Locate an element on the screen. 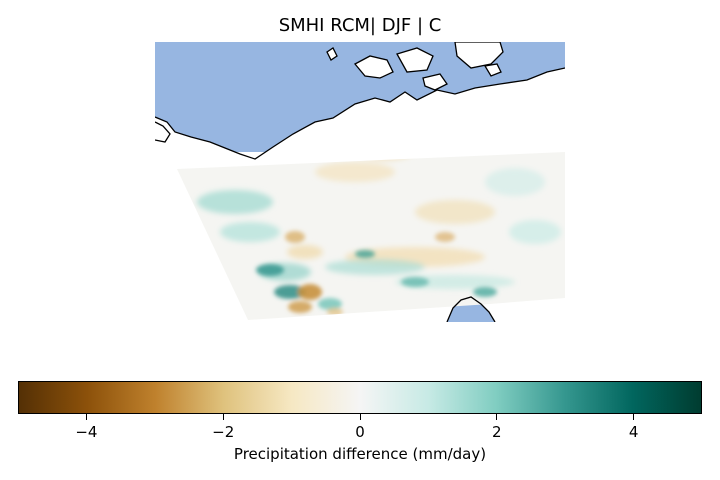 The height and width of the screenshot is (480, 720). colorbar-tick-label: −4 is located at coordinates (86, 432).